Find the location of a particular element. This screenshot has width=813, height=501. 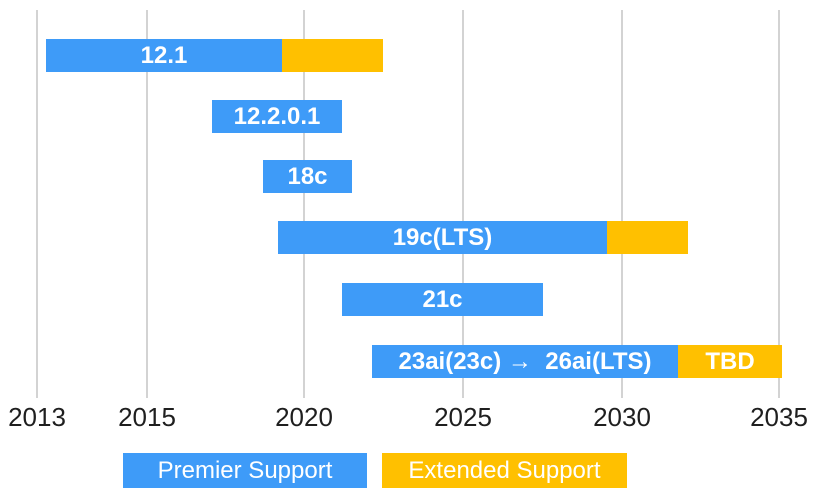

axis-tick-label: 2015 is located at coordinates (147, 417).